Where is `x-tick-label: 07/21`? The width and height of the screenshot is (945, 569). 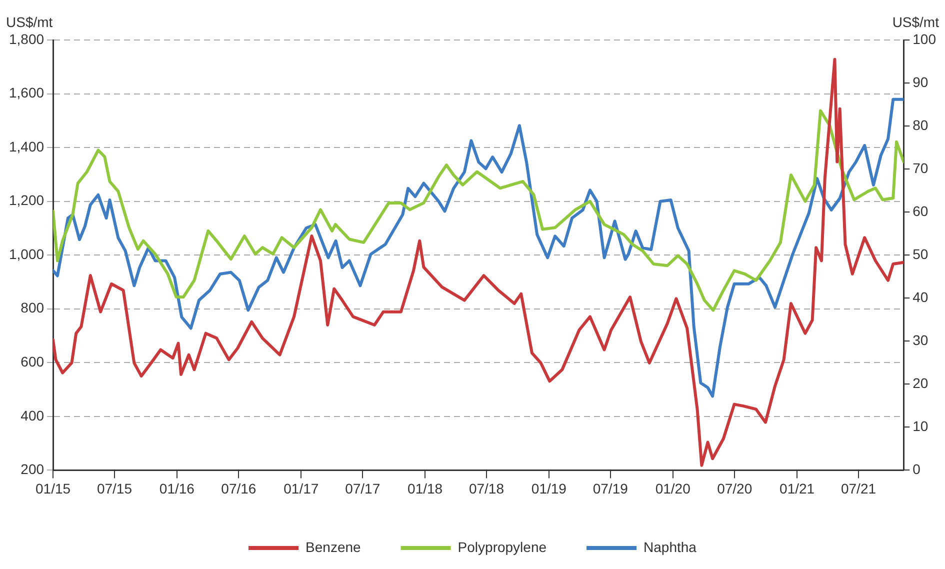 x-tick-label: 07/21 is located at coordinates (858, 488).